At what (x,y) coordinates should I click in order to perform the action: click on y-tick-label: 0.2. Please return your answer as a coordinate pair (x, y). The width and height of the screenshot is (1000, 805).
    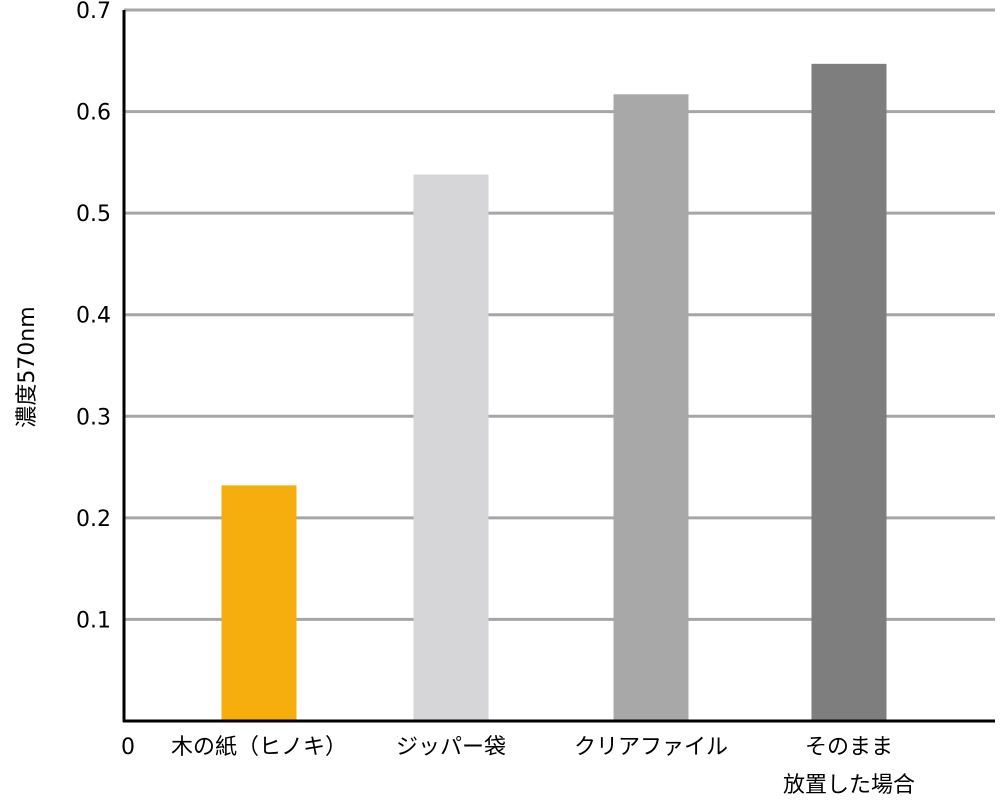
    Looking at the image, I should click on (93, 519).